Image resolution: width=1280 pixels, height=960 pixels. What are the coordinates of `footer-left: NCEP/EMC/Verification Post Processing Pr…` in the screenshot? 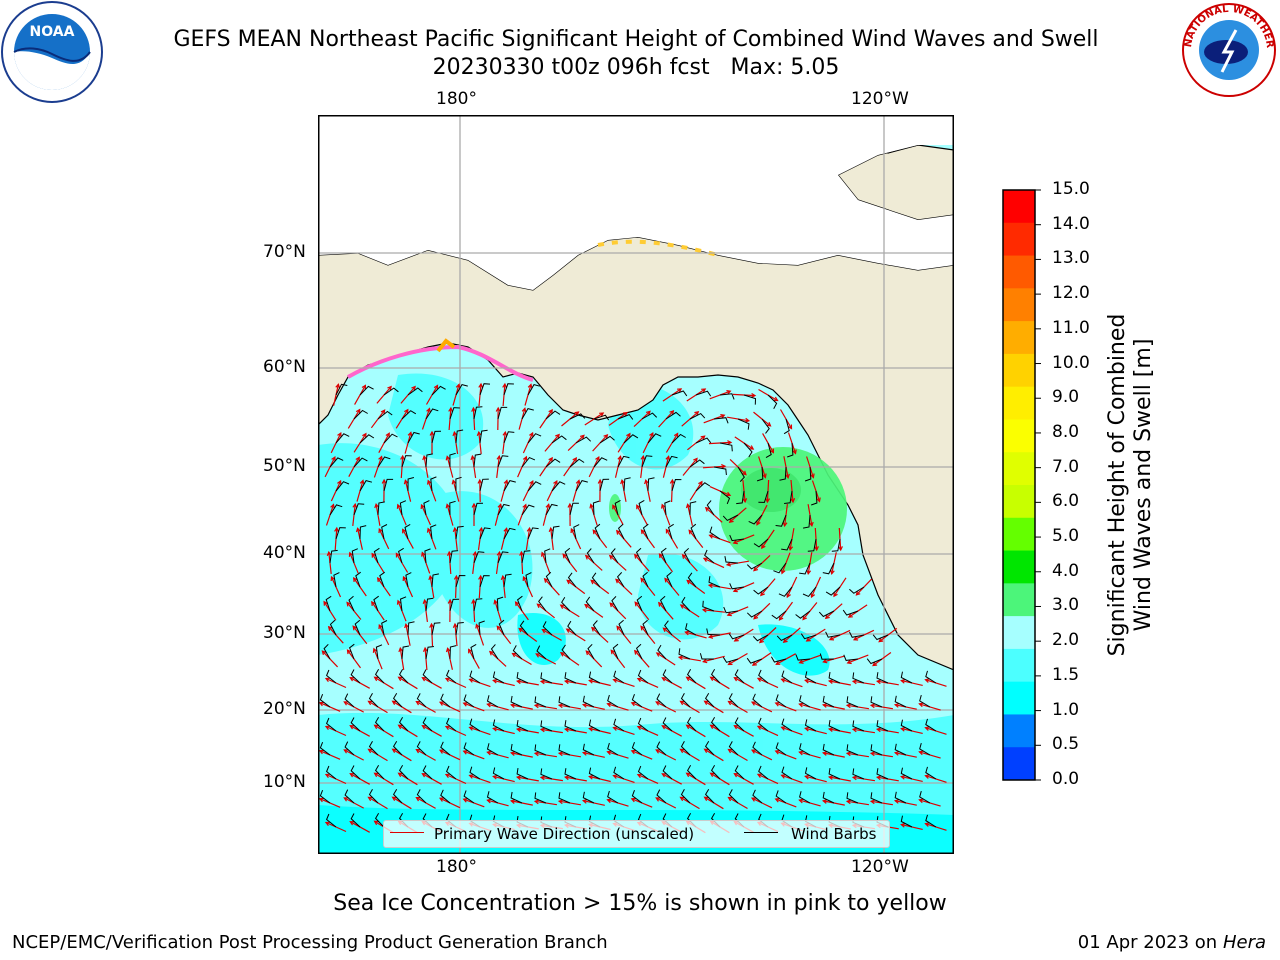 It's located at (310, 942).